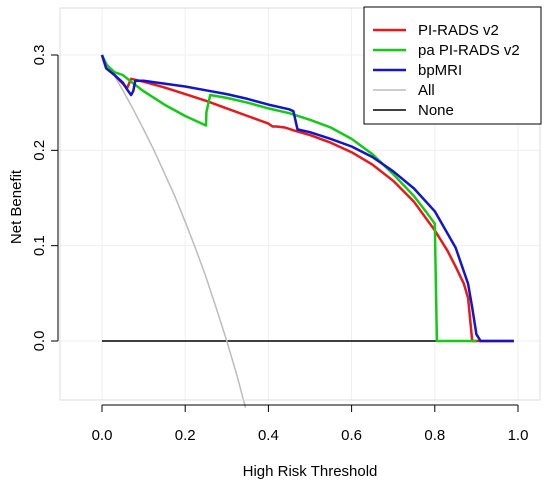 The height and width of the screenshot is (487, 550). I want to click on legend-label-bpmri: bpMRI, so click(440, 70).